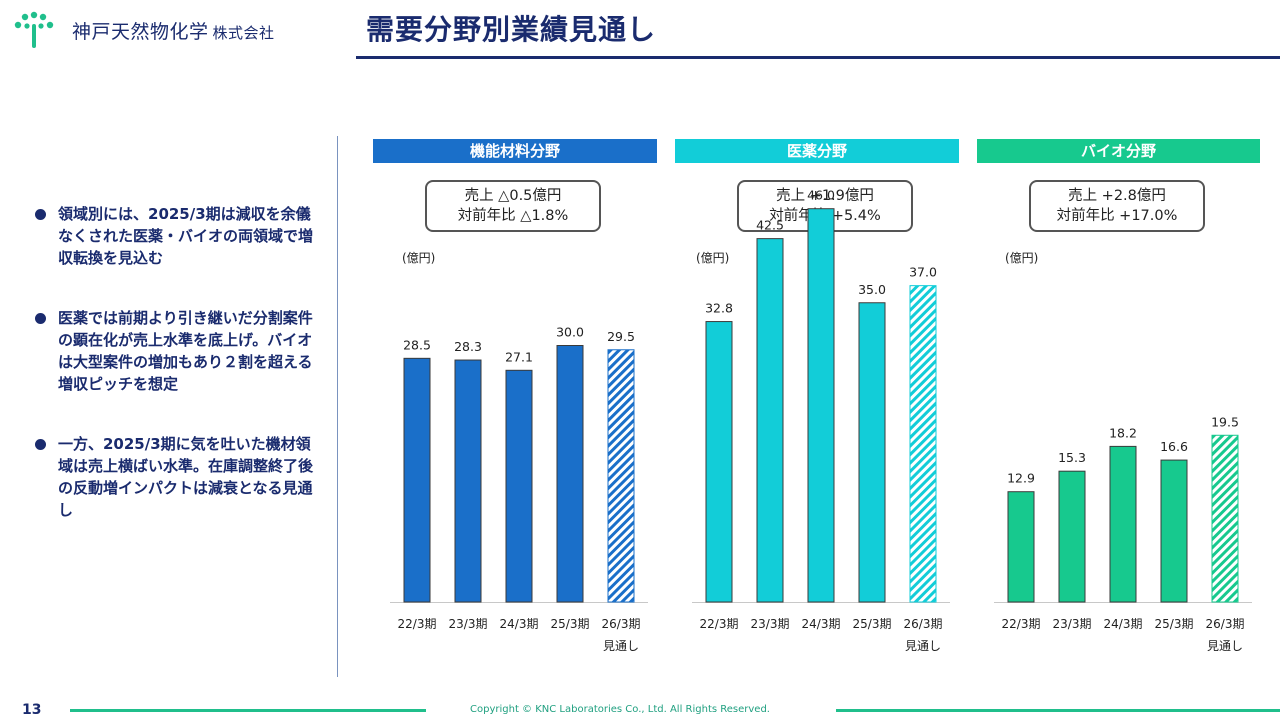 The width and height of the screenshot is (1280, 720). I want to click on data-label: 15.3, so click(1072, 457).